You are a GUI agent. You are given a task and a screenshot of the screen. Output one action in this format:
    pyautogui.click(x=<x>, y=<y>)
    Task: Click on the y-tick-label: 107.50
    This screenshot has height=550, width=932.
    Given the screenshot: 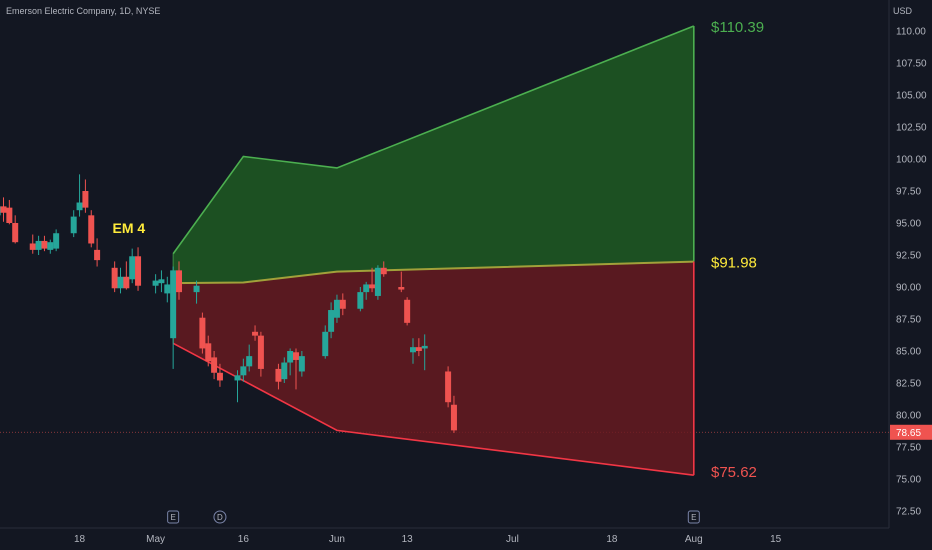 What is the action you would take?
    pyautogui.click(x=911, y=64)
    